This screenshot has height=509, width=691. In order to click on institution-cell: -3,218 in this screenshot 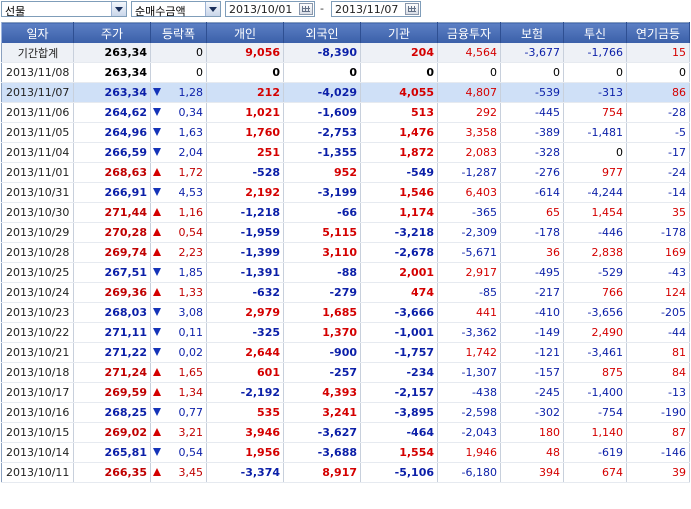, I will do `click(399, 232)`.